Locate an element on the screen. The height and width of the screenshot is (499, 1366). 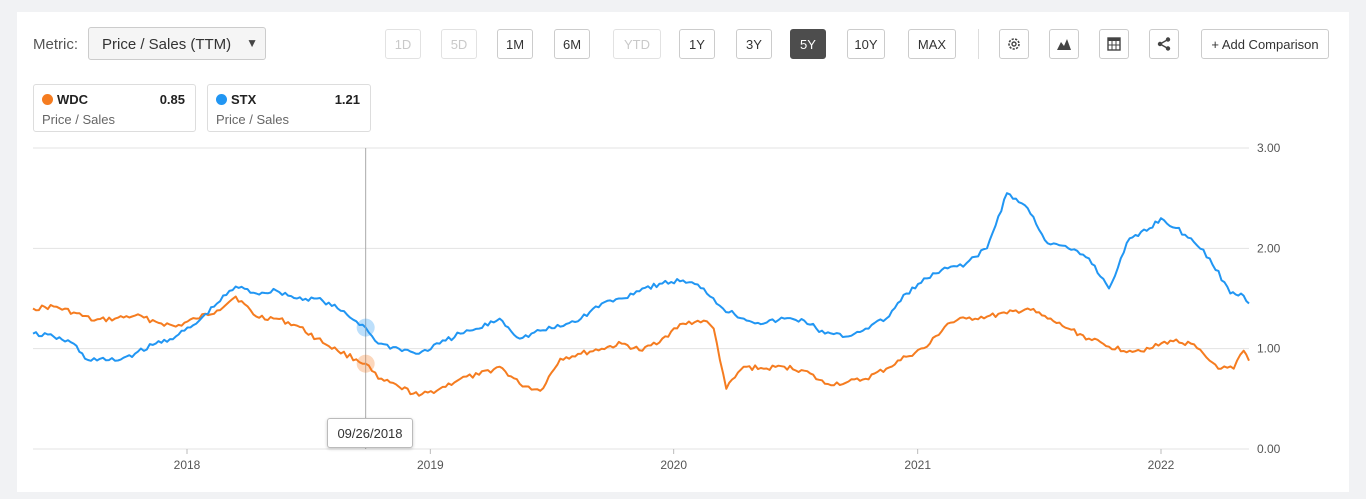
y-tick-label: 3.00 is located at coordinates (1269, 148).